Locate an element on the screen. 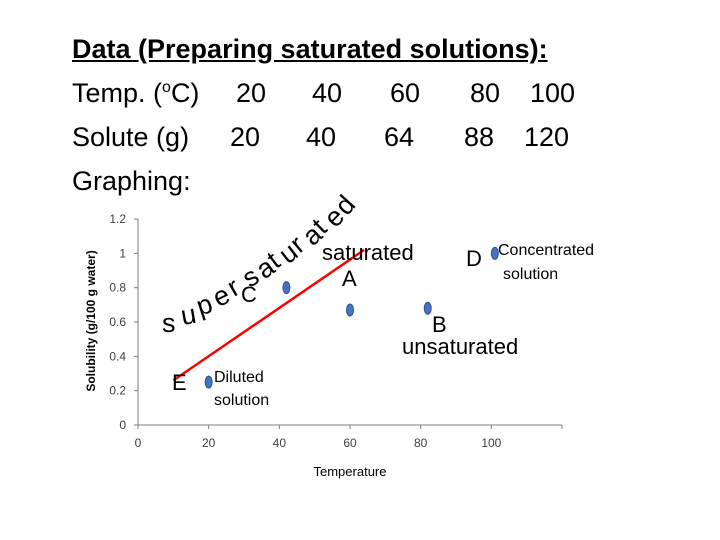  temp-value: 40 is located at coordinates (327, 93).